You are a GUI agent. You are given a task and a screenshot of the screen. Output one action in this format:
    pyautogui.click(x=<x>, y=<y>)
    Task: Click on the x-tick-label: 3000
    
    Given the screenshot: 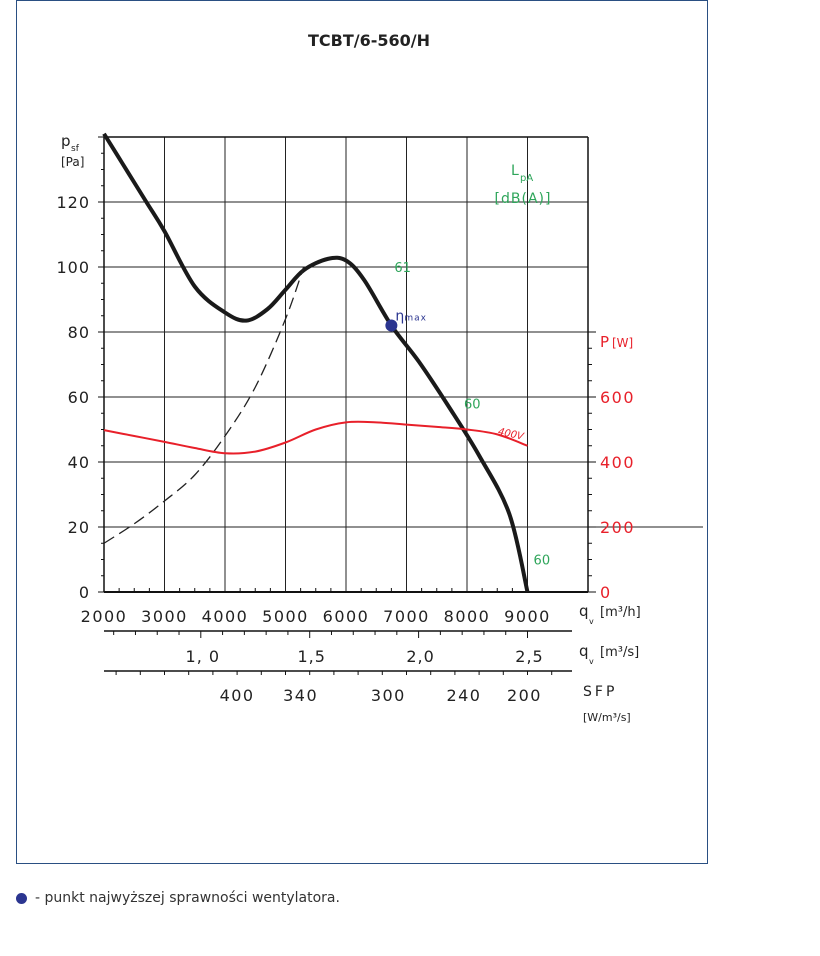 What is the action you would take?
    pyautogui.click(x=164, y=616)
    